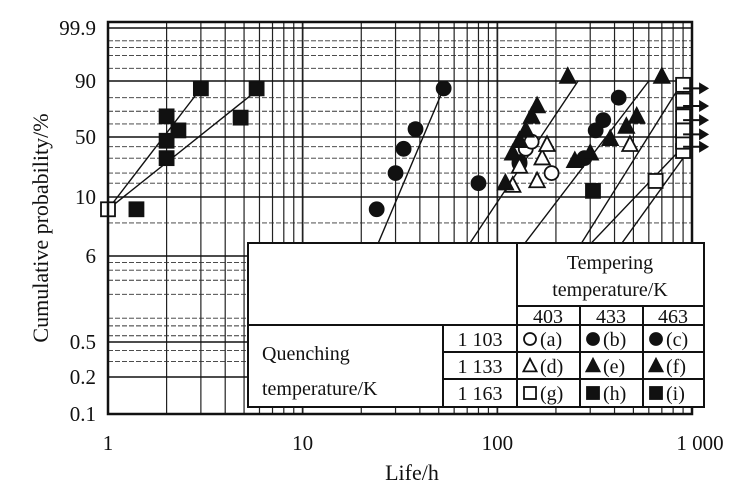 Image resolution: width=743 pixels, height=498 pixels. What do you see at coordinates (83, 414) in the screenshot?
I see `y-tick-label: 0.1` at bounding box center [83, 414].